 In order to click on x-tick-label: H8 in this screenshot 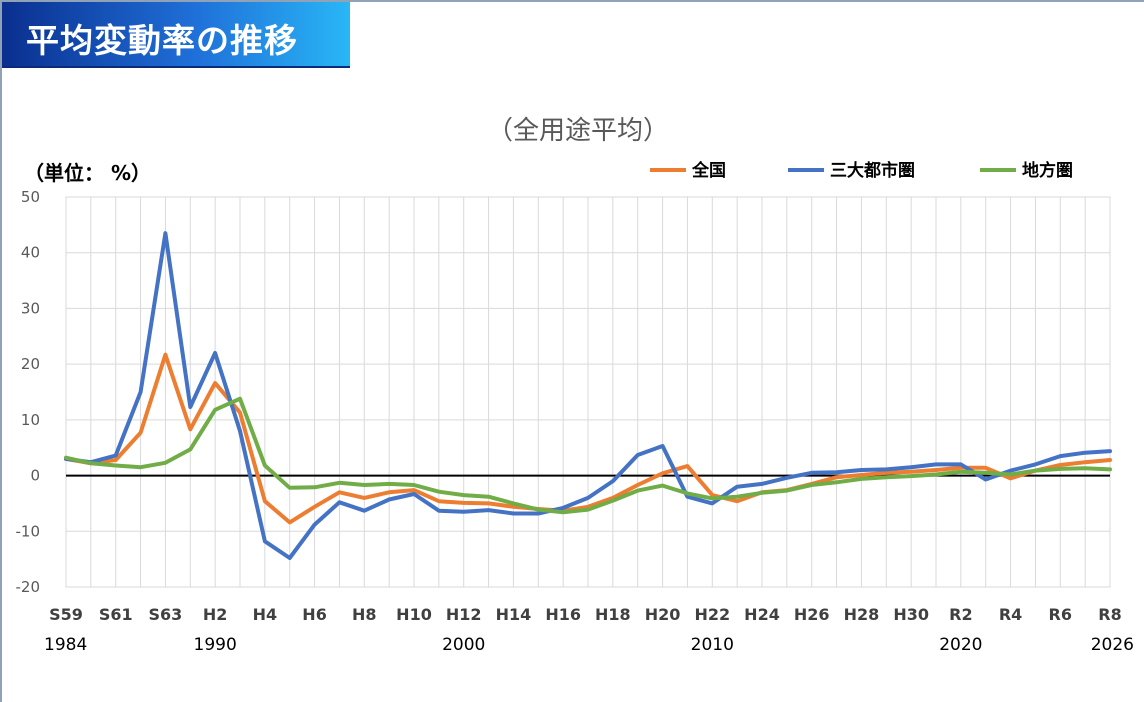, I will do `click(364, 614)`.